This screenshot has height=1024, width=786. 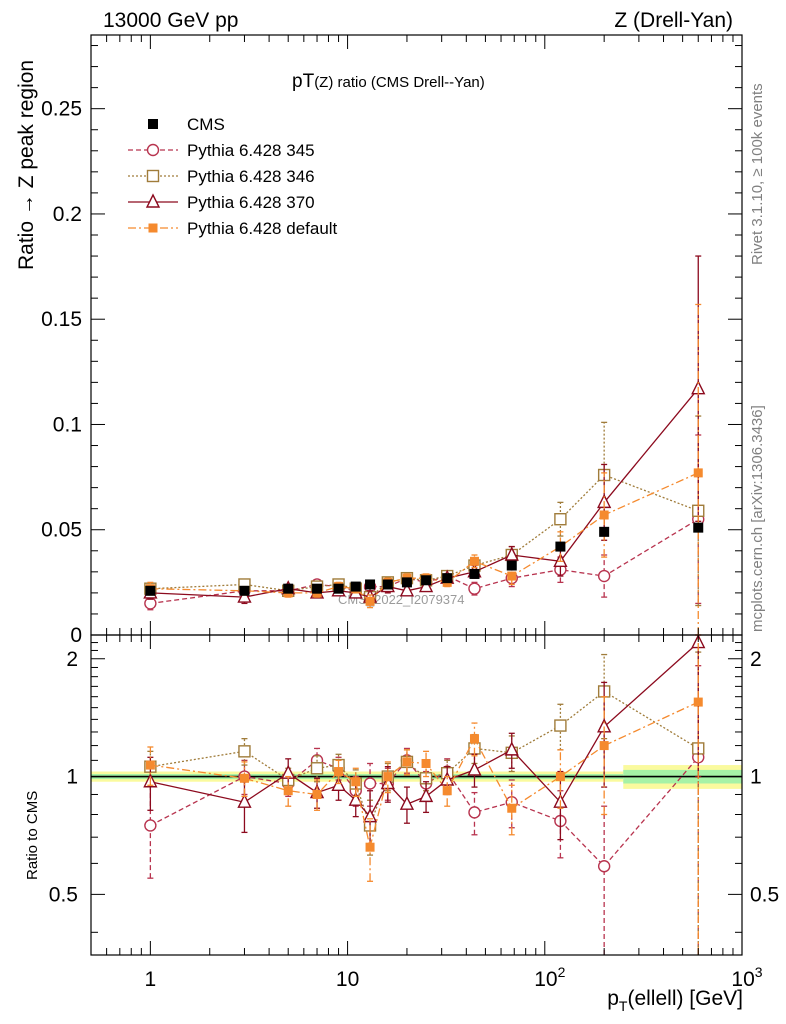 What do you see at coordinates (67, 214) in the screenshot?
I see `y-tick-label: 0.2` at bounding box center [67, 214].